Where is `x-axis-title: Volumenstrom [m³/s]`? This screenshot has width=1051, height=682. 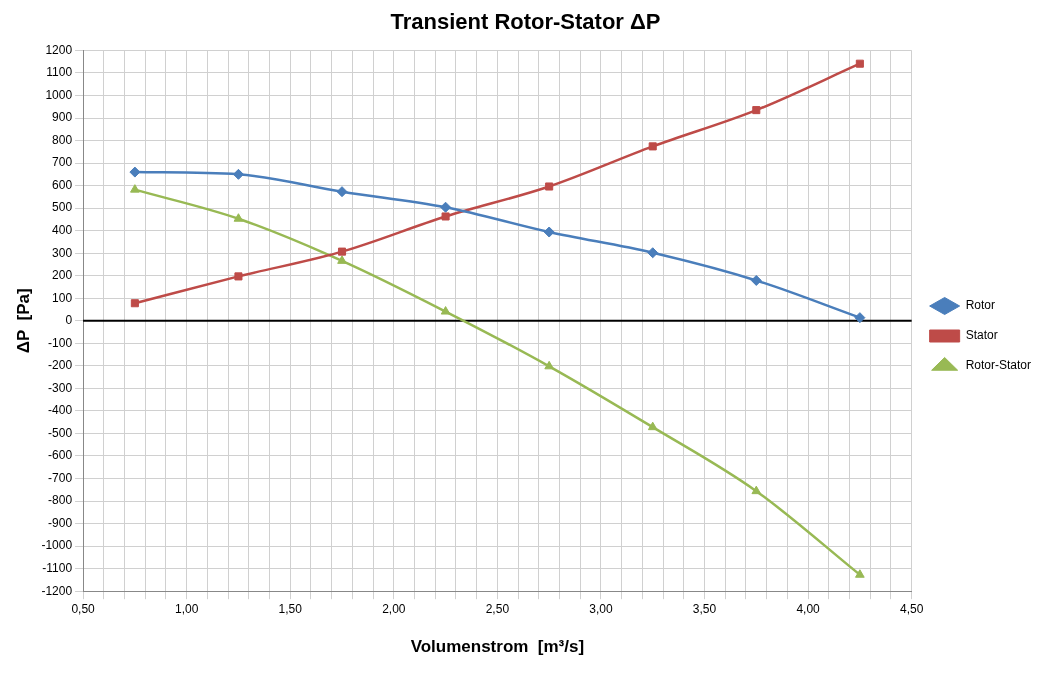 x-axis-title: Volumenstrom [m³/s] is located at coordinates (497, 647).